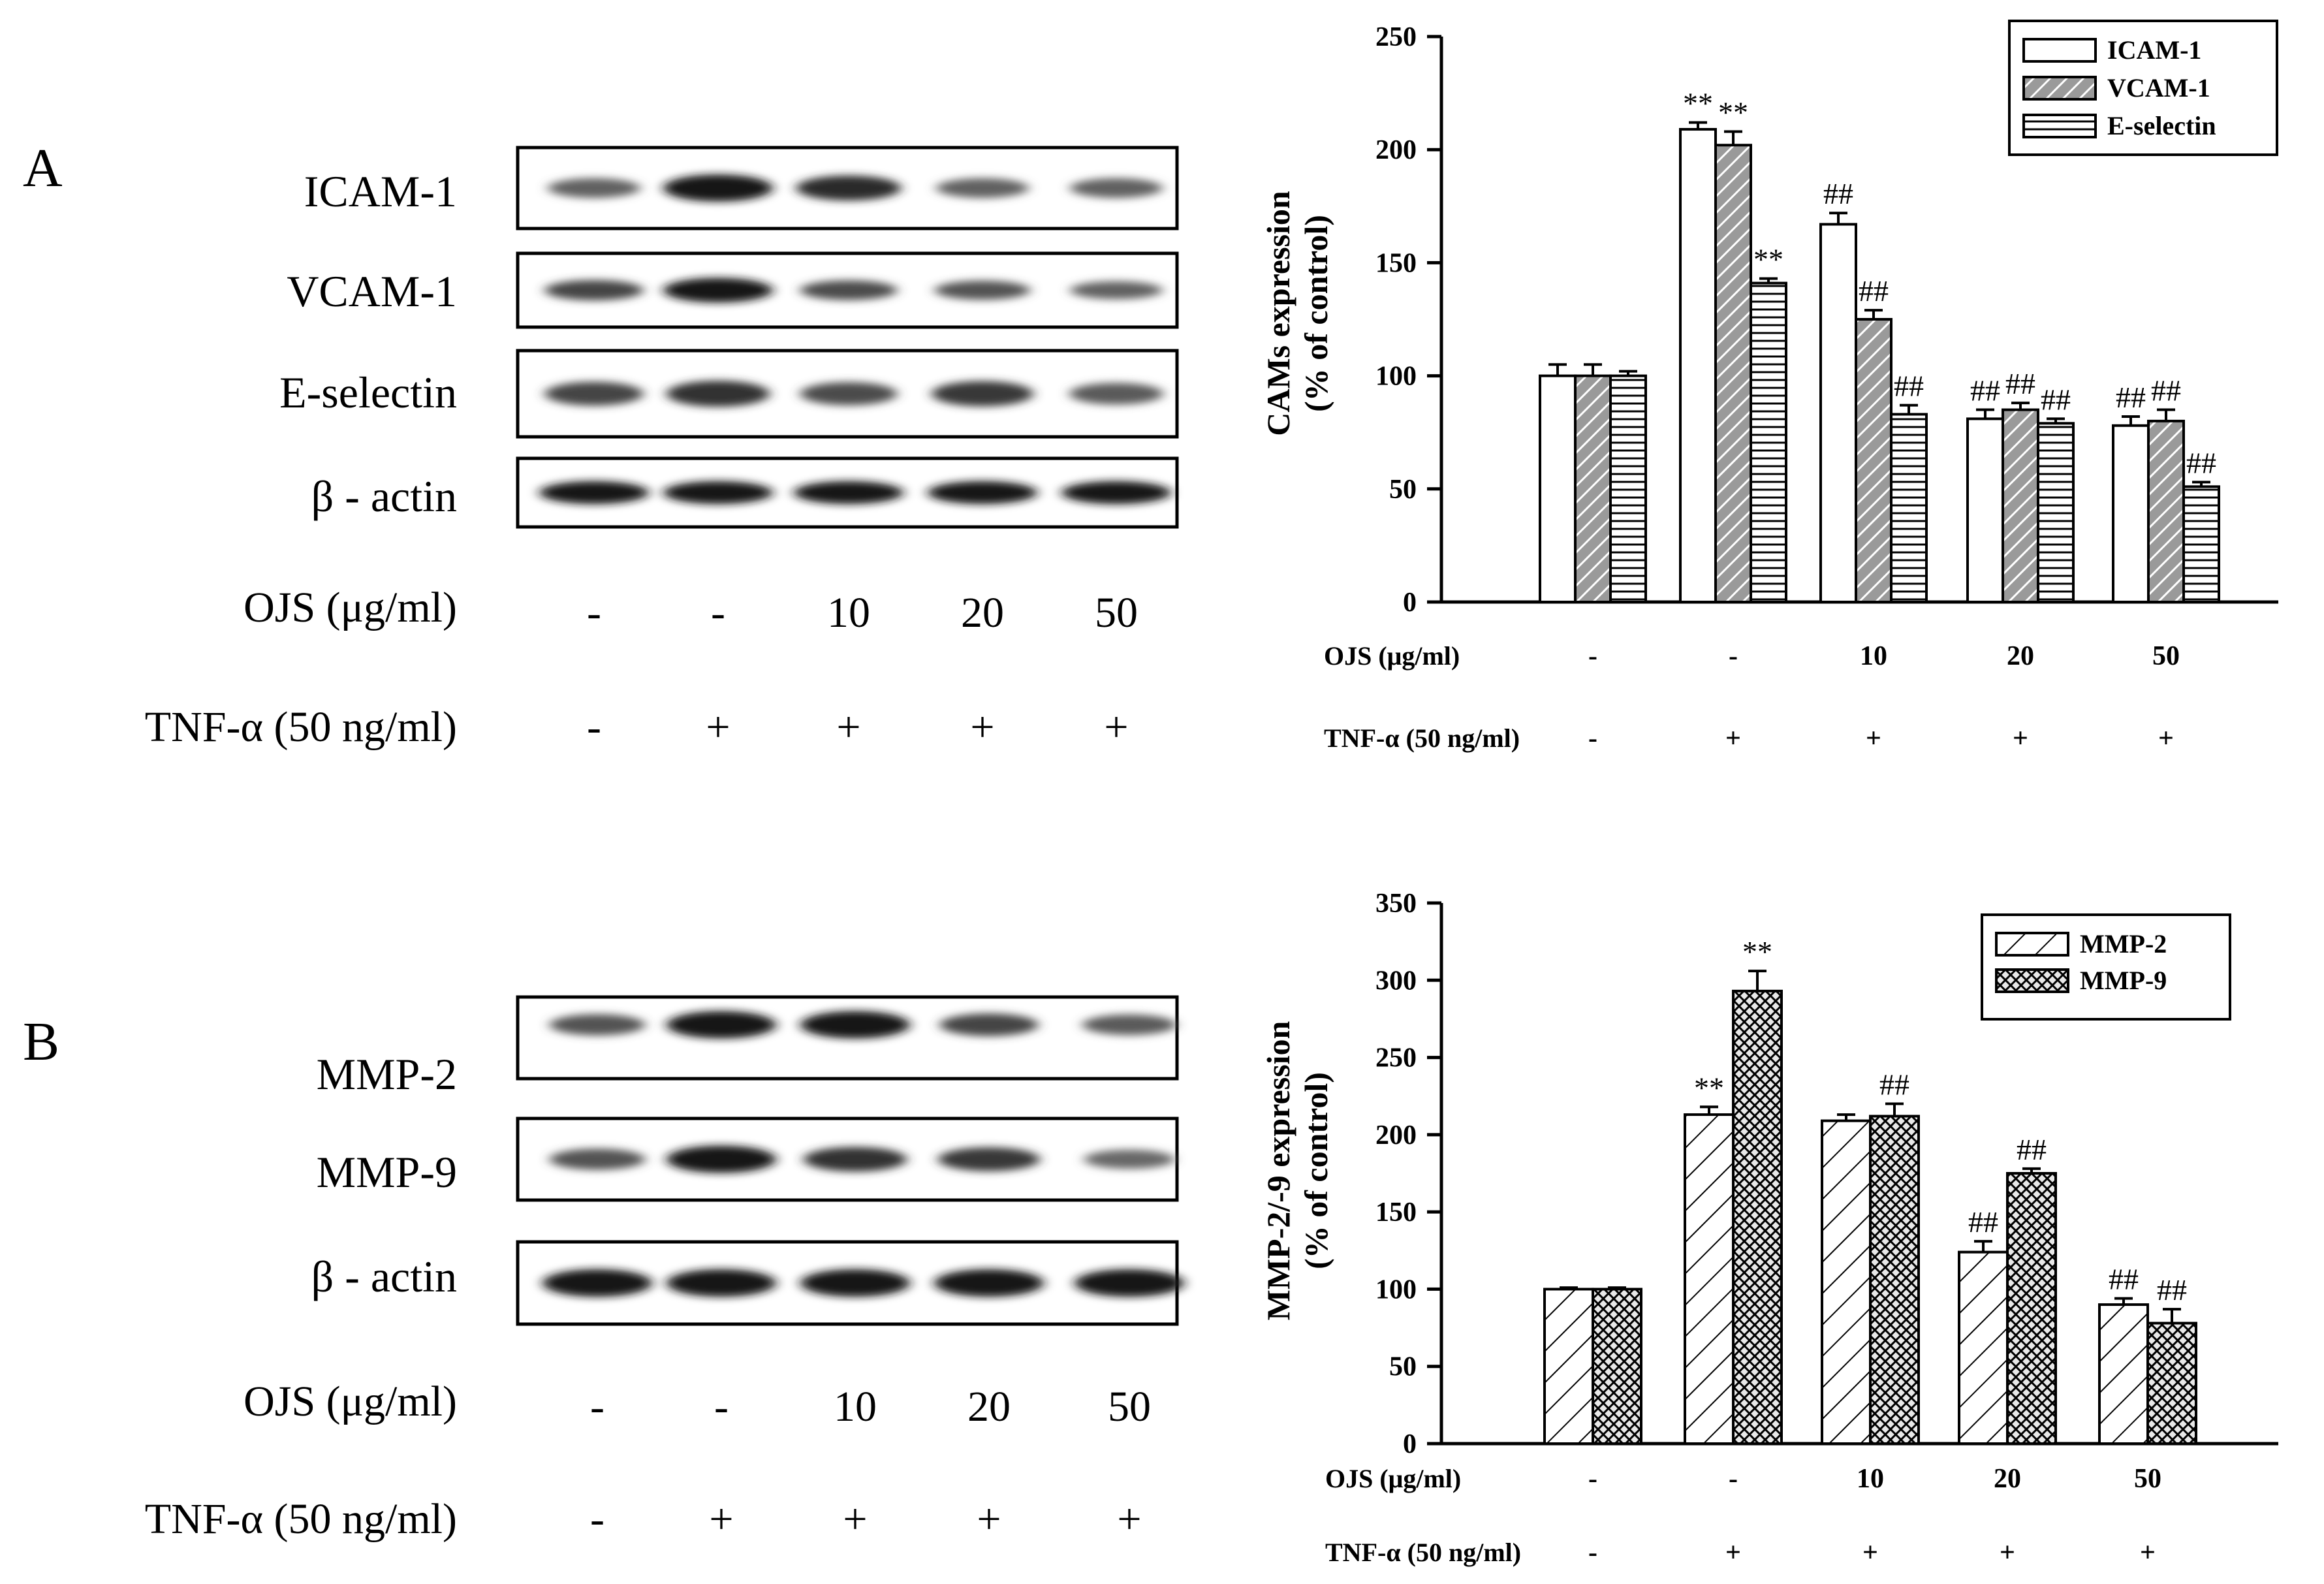 The height and width of the screenshot is (1584, 2324). What do you see at coordinates (1870, 1479) in the screenshot?
I see `x-row-value: 10` at bounding box center [1870, 1479].